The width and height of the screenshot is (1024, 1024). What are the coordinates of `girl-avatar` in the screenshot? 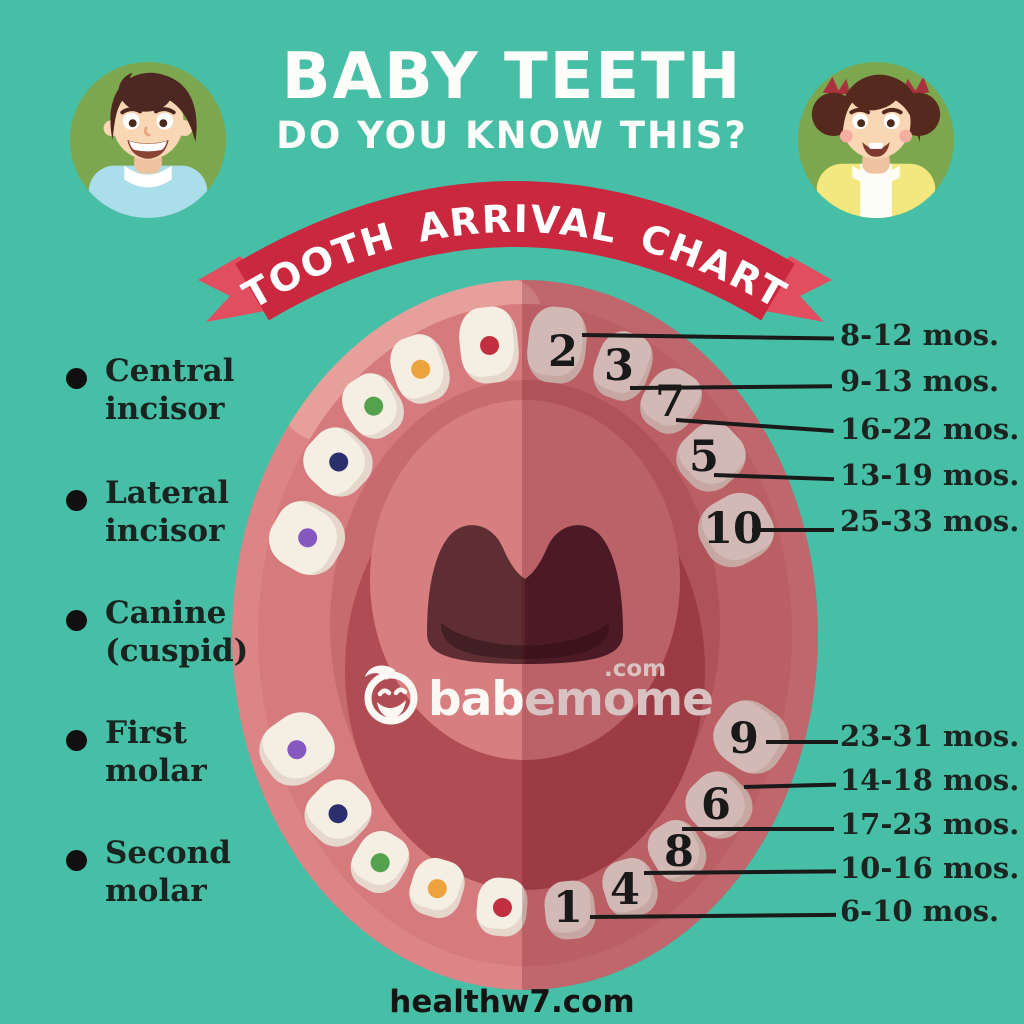 It's located at (876, 140).